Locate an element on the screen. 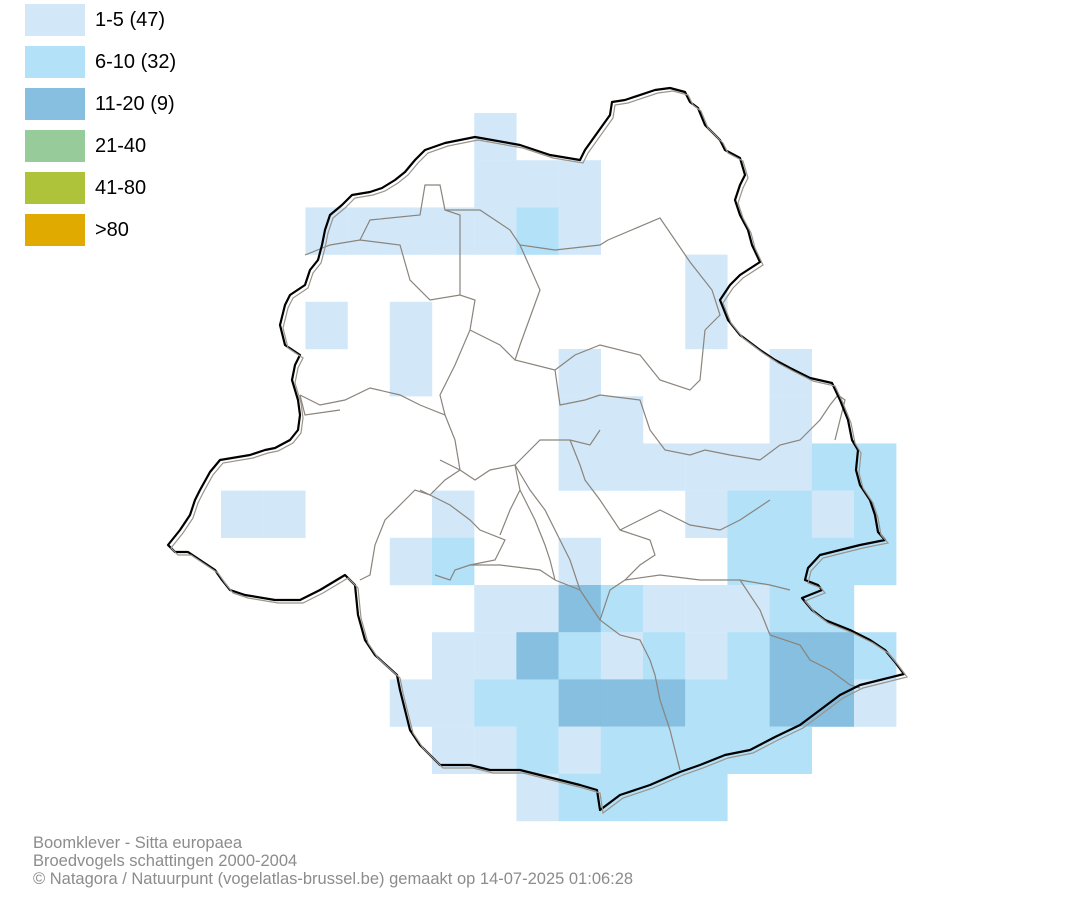 This screenshot has height=900, width=1074. legend-label: 6-10 (32) is located at coordinates (136, 62).